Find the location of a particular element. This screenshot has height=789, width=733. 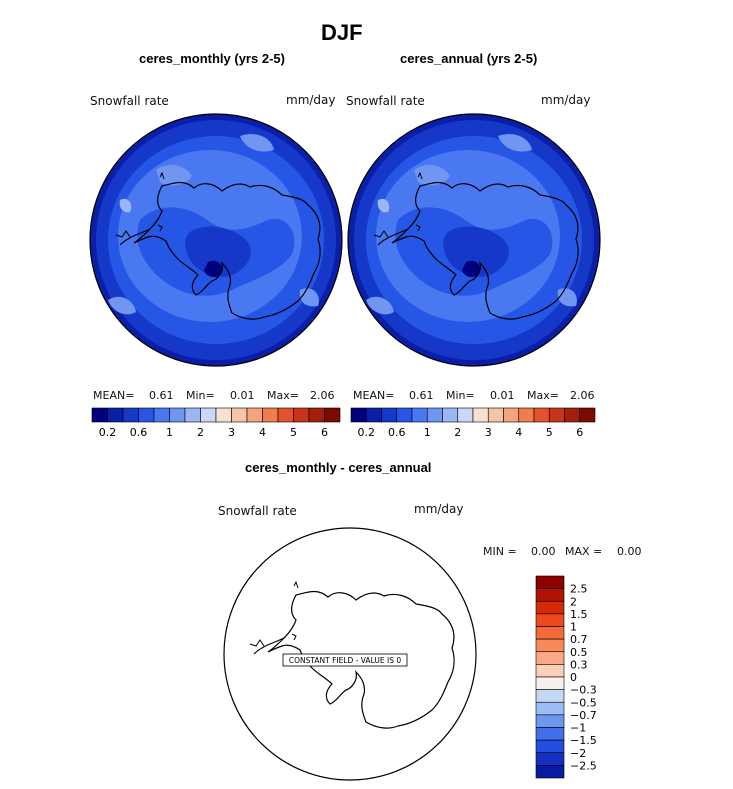

figure-title: DJF is located at coordinates (342, 32).